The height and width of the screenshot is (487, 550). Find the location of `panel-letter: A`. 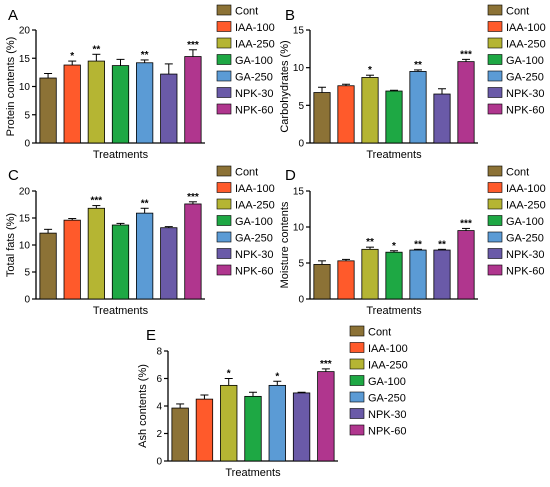

panel-letter: A is located at coordinates (13, 15).